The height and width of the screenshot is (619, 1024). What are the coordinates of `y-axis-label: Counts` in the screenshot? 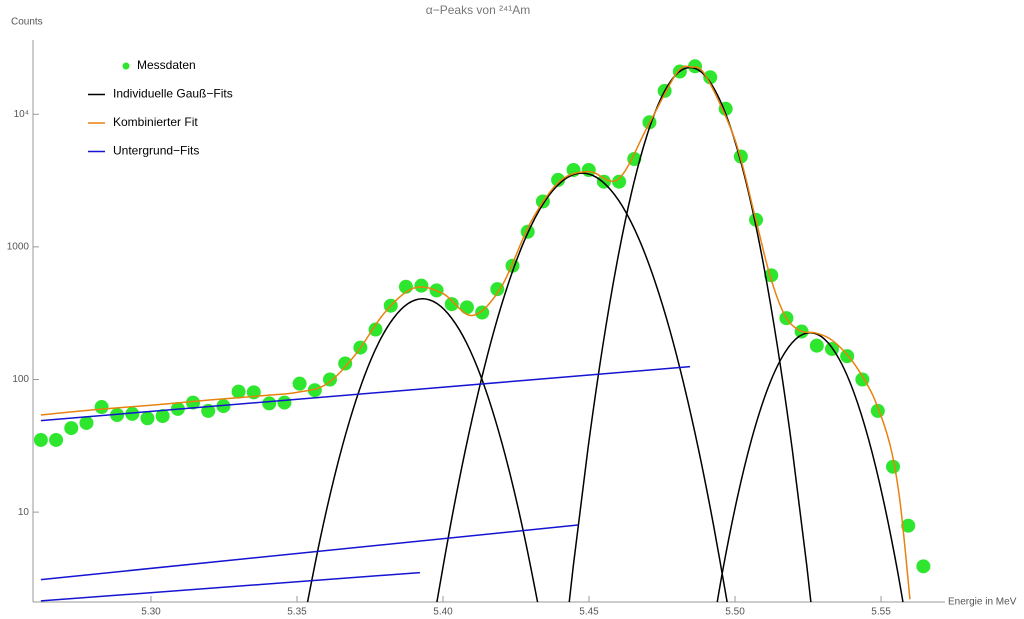 It's located at (27, 22).